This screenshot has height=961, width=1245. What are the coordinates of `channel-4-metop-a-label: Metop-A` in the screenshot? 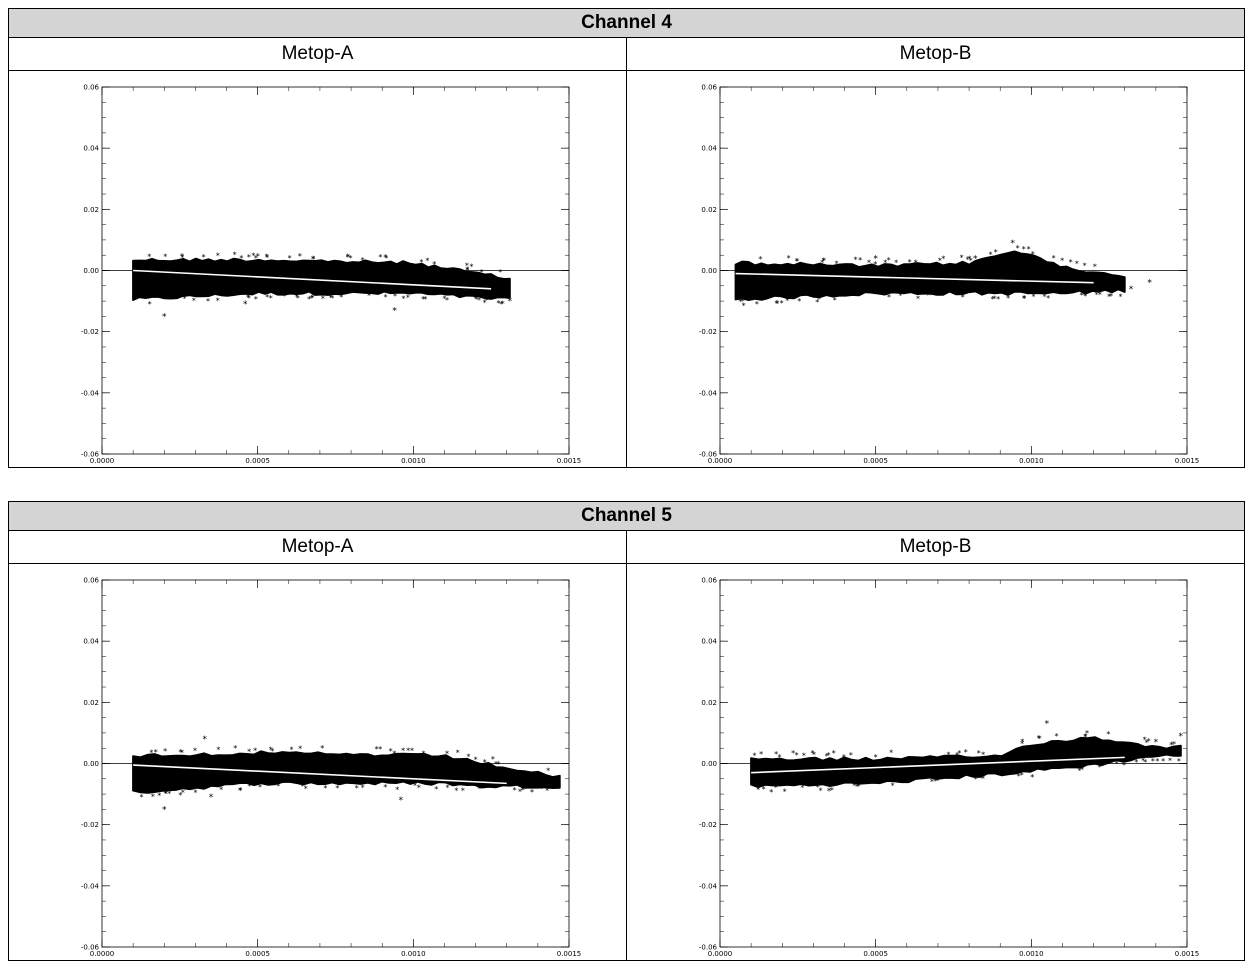 It's located at (317, 54).